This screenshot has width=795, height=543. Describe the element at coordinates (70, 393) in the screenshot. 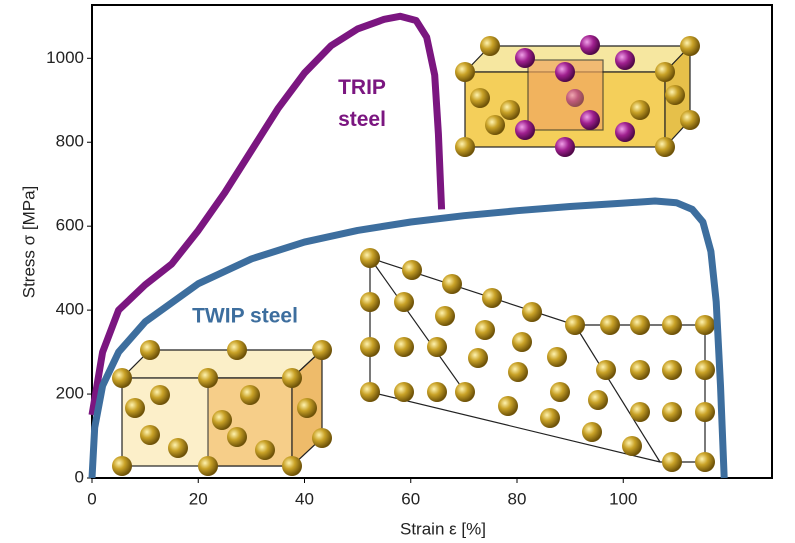

I see `y-tick-label: 200` at that location.